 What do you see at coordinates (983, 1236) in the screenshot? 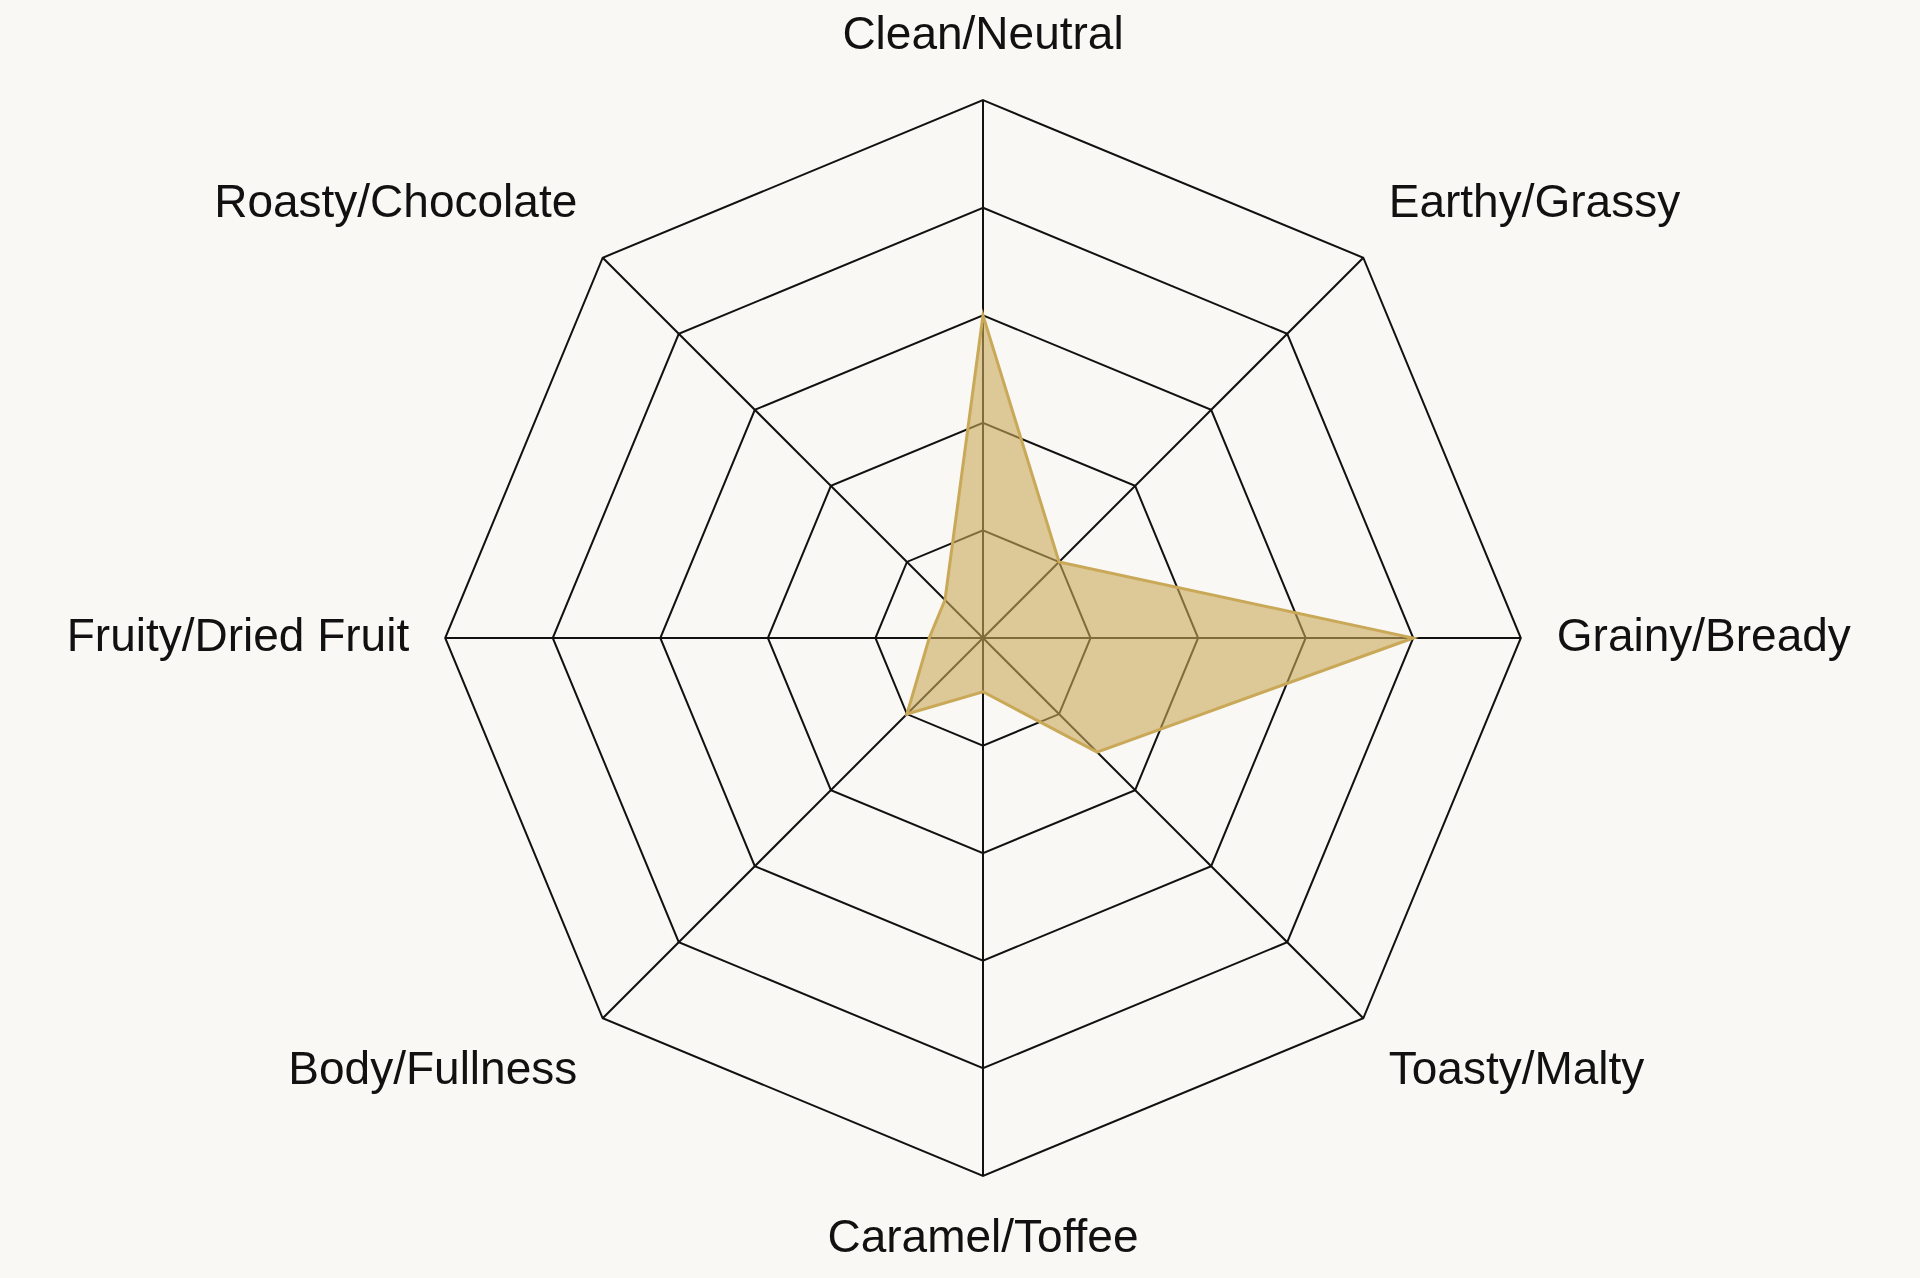
I see `spoke-label: Caramel/Toffee` at bounding box center [983, 1236].